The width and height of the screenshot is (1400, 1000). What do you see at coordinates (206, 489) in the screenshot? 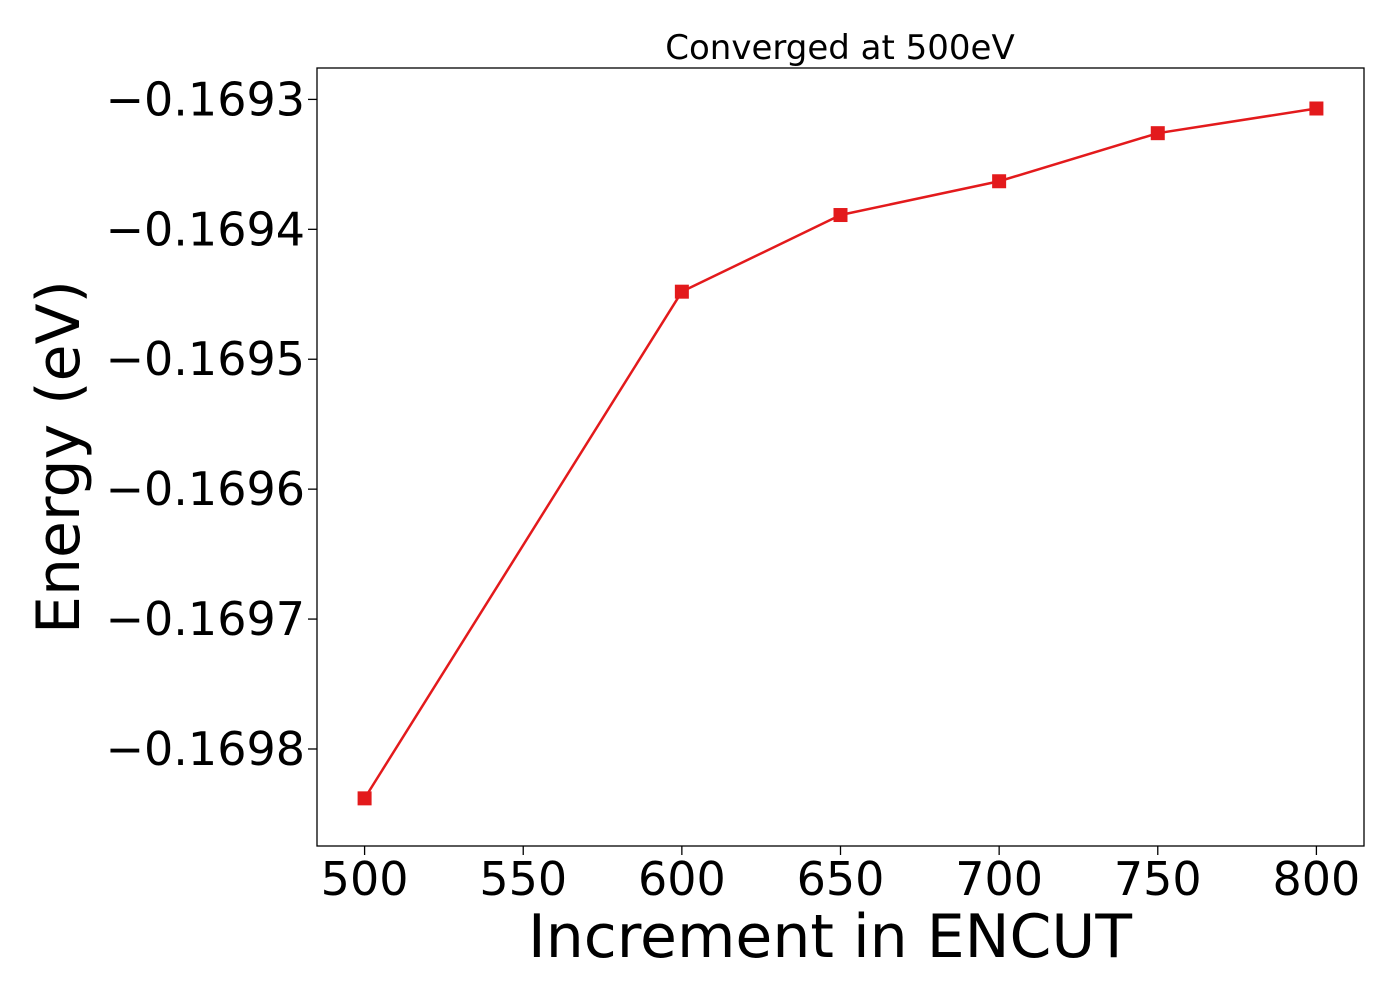
I see `y-tick-label: −0.1696` at bounding box center [206, 489].